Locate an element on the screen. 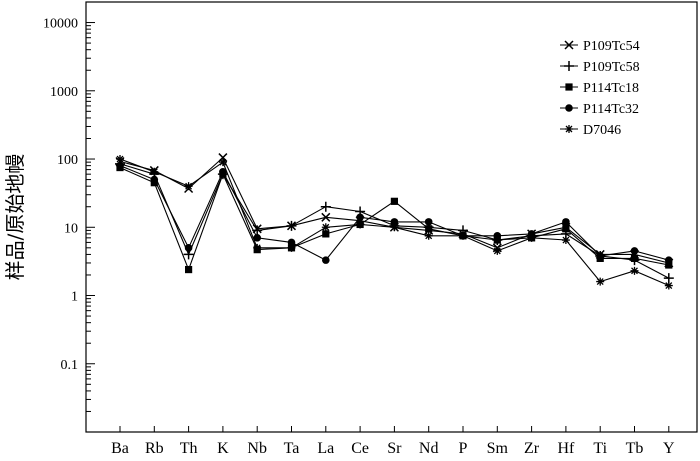 This screenshot has width=700, height=461. point-p114tc32-sr is located at coordinates (394, 222).